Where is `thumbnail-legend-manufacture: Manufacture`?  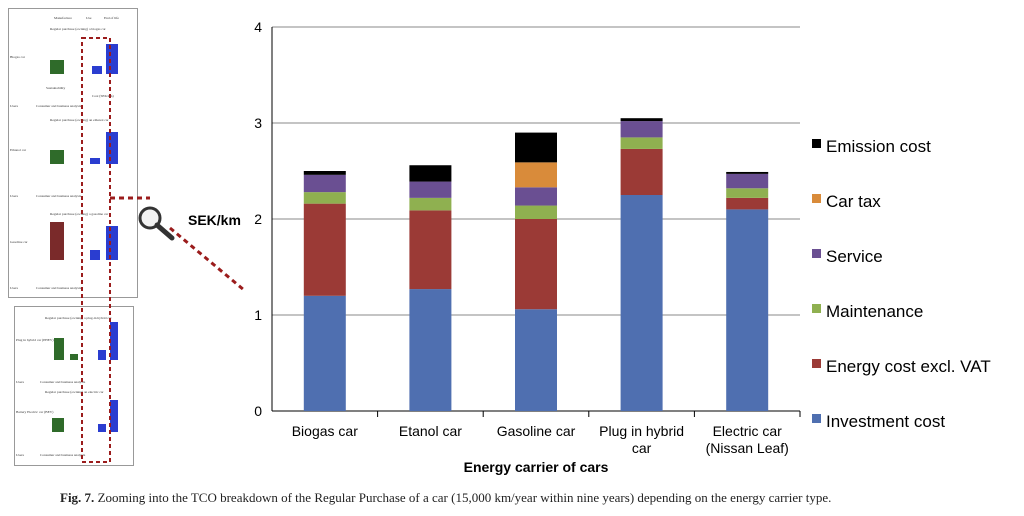
thumbnail-legend-manufacture: Manufacture is located at coordinates (63, 18).